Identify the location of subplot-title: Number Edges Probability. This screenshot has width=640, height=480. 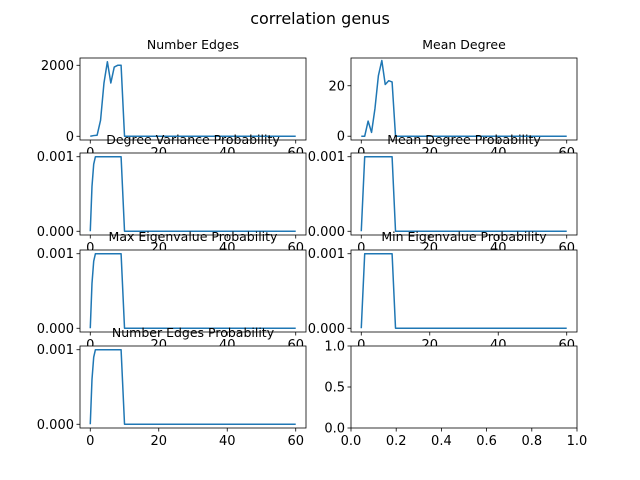
(193, 332).